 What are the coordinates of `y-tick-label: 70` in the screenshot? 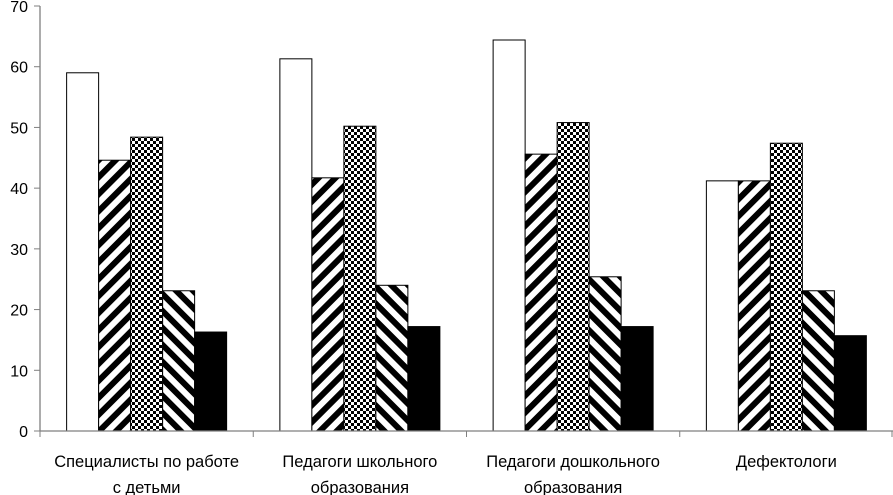 It's located at (19, 8).